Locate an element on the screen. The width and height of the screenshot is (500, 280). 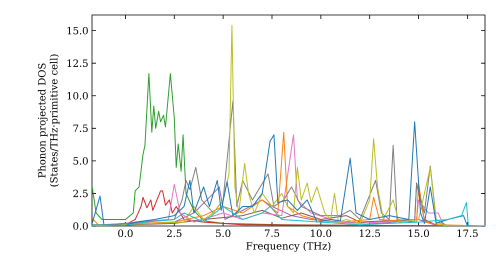
y-axis-title: Phonon projected DOS (States/THz·primitive cell) is located at coordinates (49, 120).